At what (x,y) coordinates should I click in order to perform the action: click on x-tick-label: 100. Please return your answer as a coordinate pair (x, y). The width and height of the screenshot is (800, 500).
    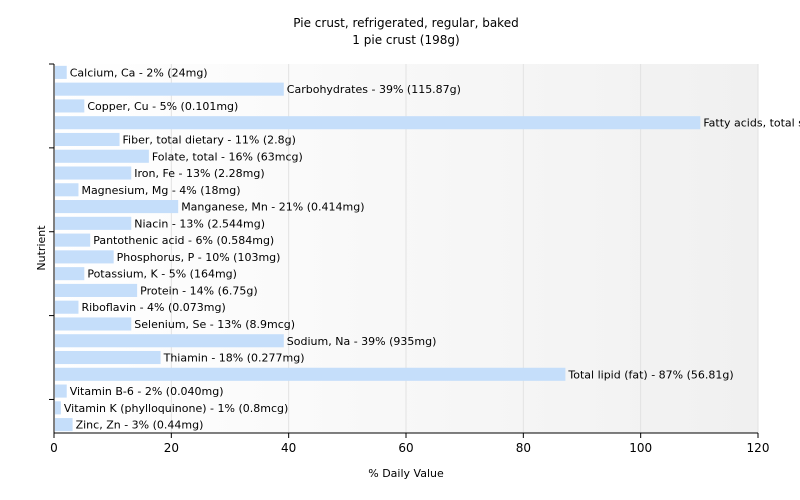
    Looking at the image, I should click on (640, 448).